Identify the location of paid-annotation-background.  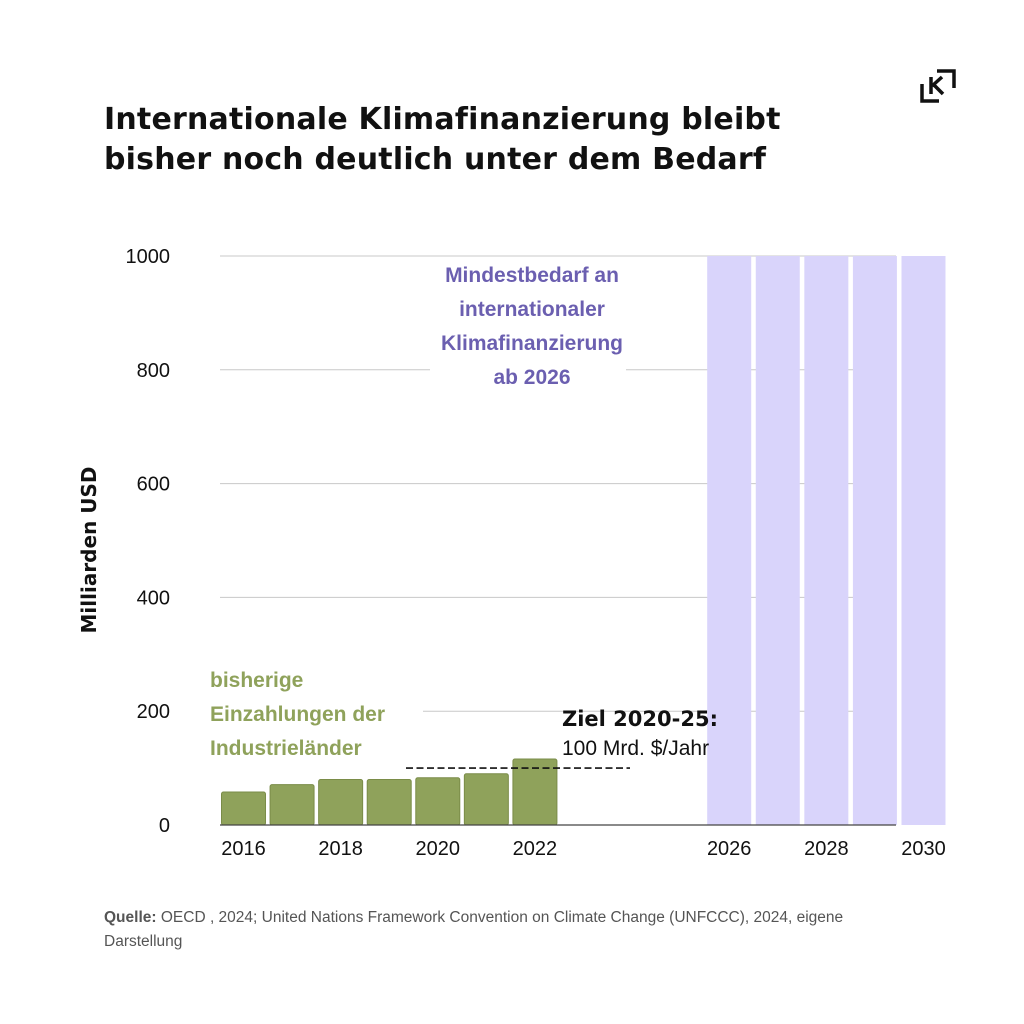
(314, 714).